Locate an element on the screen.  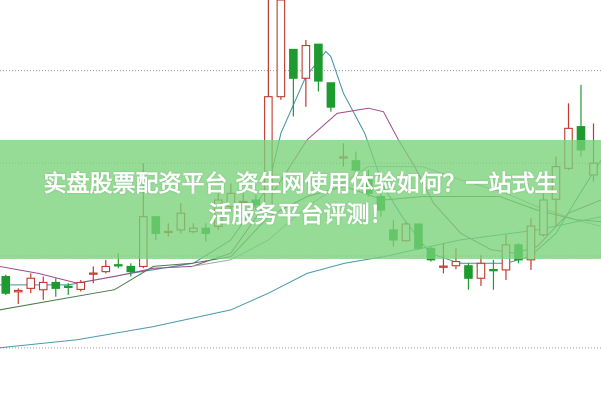
title-line-2: 活服务平台评测！ is located at coordinates (300, 214).